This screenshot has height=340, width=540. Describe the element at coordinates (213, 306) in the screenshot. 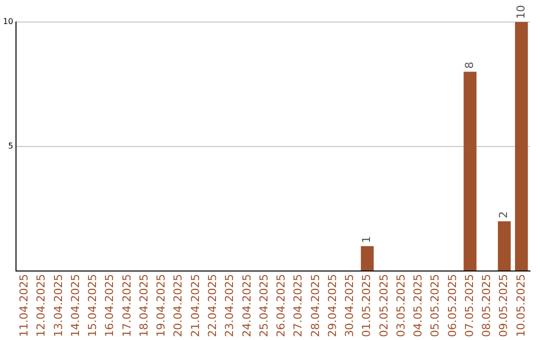

I see `x-tick-label: 22.04.2025` at that location.